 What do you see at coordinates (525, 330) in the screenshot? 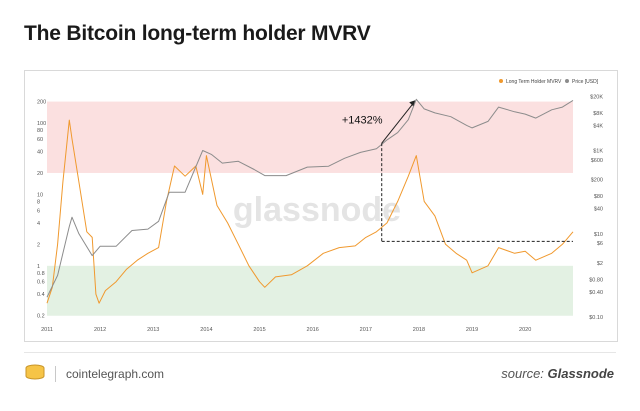
I see `x-tick-label: 2020` at bounding box center [525, 330].